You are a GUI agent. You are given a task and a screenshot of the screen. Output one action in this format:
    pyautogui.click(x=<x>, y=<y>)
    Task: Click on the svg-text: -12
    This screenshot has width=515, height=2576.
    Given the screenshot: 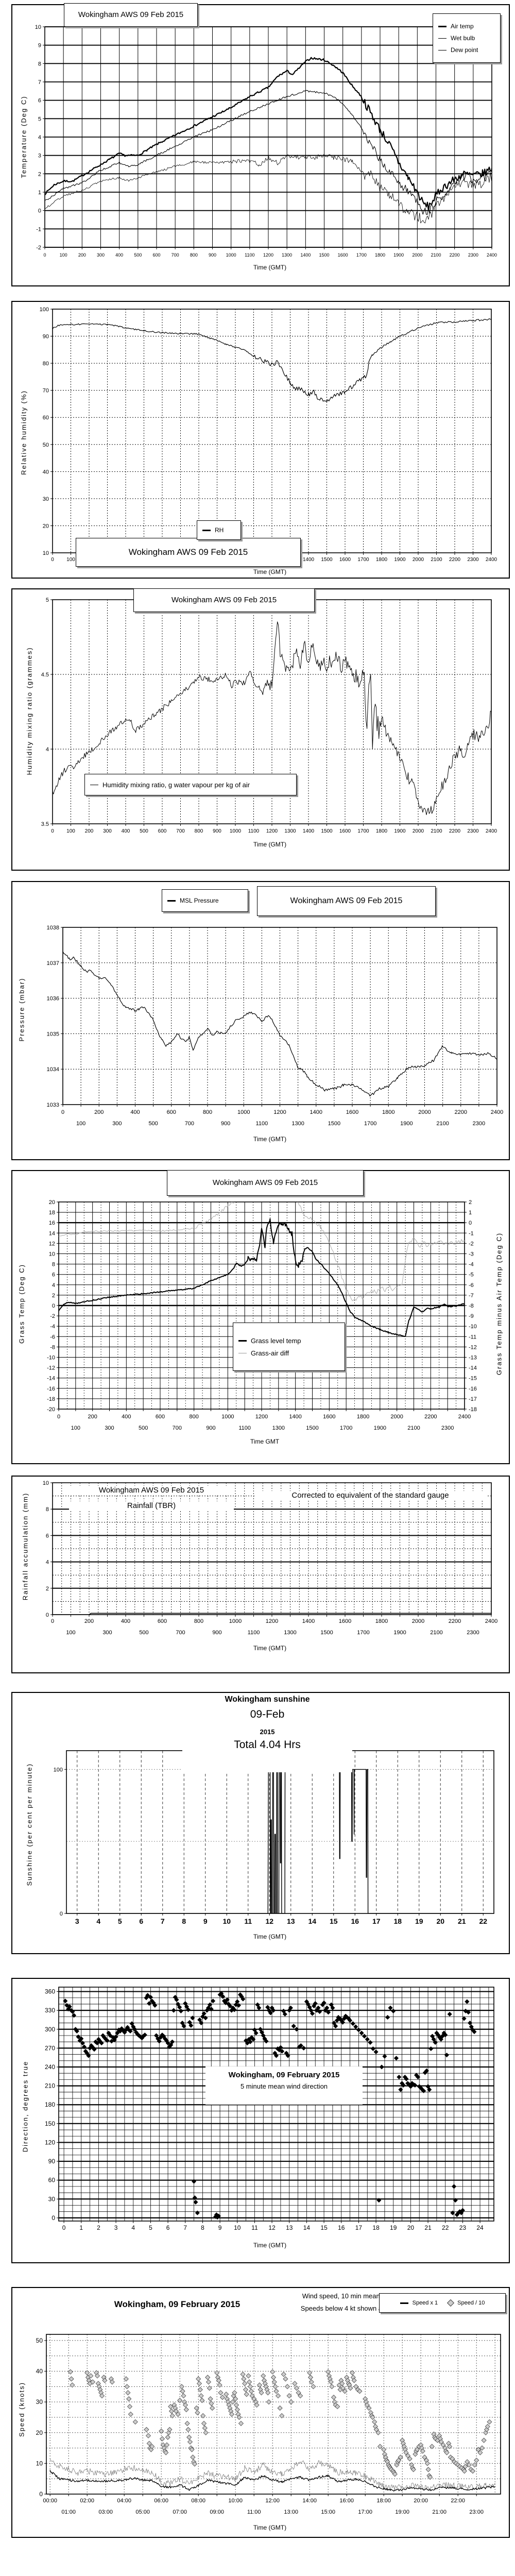 What is the action you would take?
    pyautogui.click(x=473, y=1347)
    